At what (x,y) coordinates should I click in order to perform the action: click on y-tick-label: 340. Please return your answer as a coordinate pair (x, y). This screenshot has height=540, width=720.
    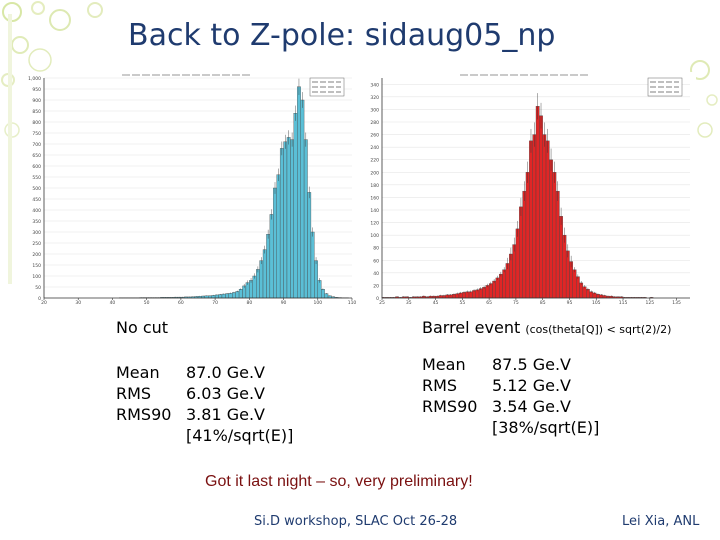
    Looking at the image, I should click on (374, 85).